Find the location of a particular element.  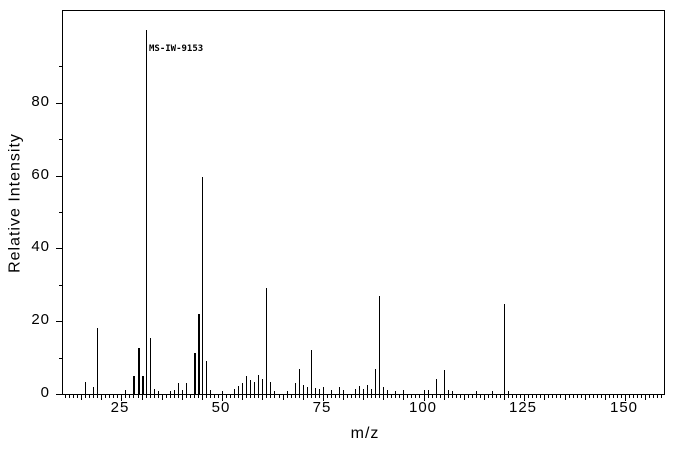

spectrum-id-label: MS-IW-9153 is located at coordinates (176, 49).